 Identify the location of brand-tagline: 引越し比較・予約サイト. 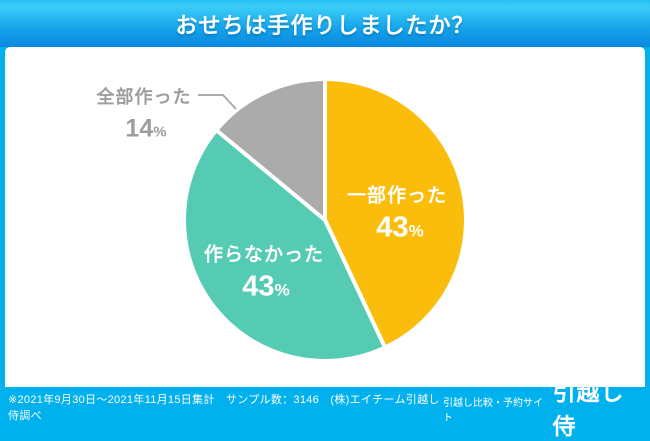
(493, 410).